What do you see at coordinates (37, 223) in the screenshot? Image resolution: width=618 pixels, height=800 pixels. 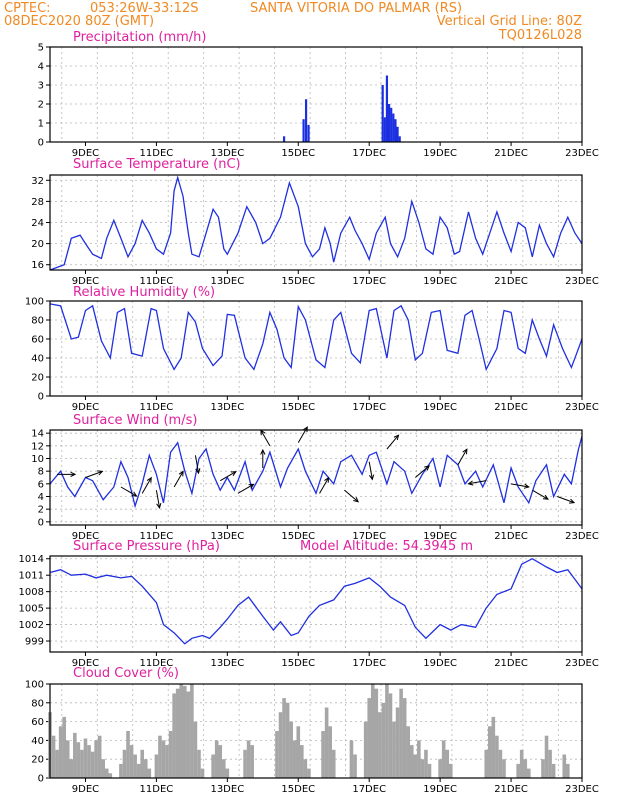 I see `y-tick-label: 24` at bounding box center [37, 223].